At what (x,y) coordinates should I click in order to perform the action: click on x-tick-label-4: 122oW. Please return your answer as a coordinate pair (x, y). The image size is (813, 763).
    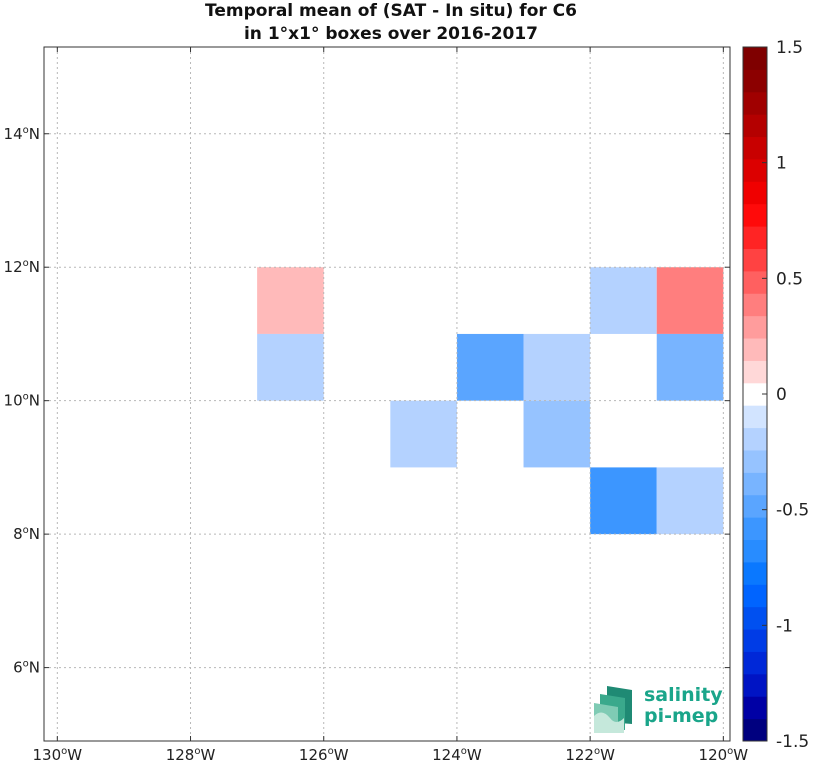
    Looking at the image, I should click on (590, 754).